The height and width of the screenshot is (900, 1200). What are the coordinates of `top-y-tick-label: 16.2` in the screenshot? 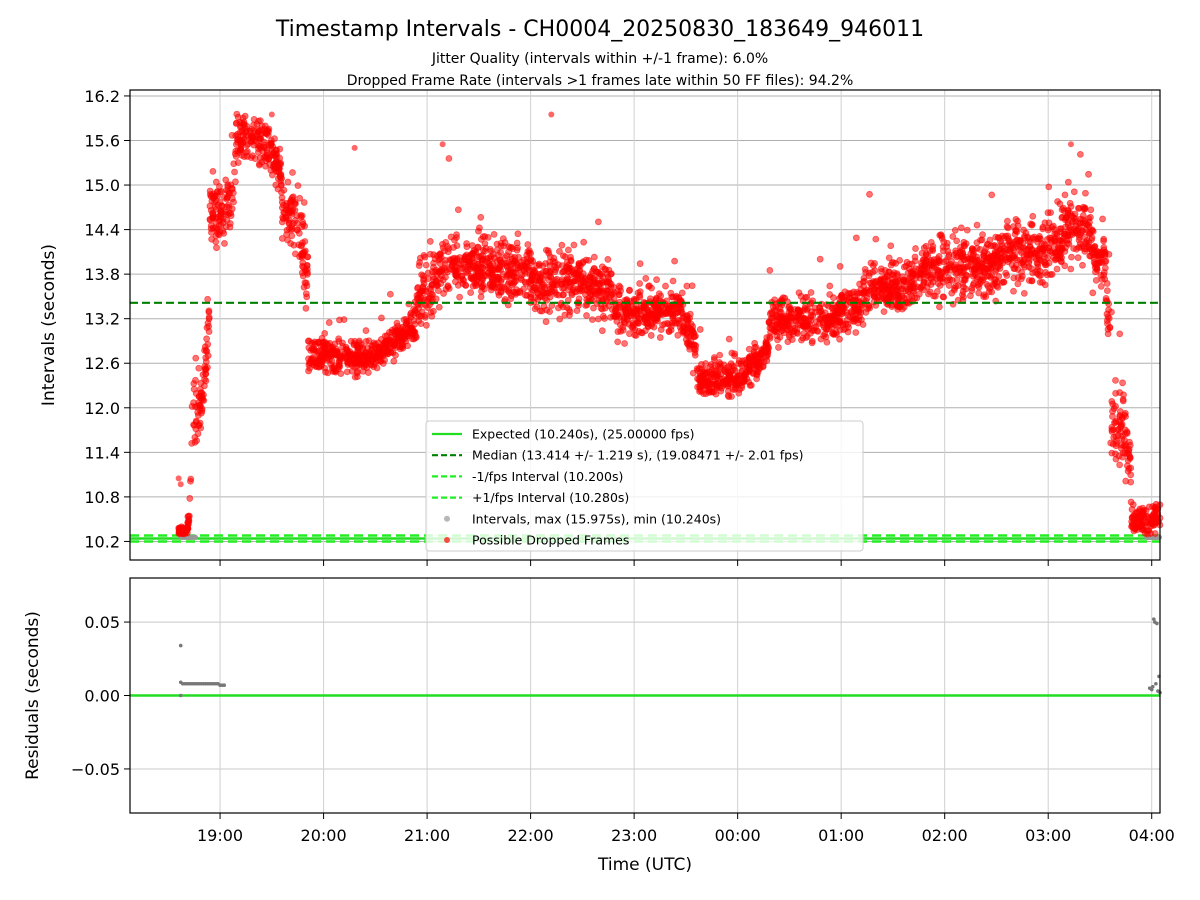 It's located at (102, 96).